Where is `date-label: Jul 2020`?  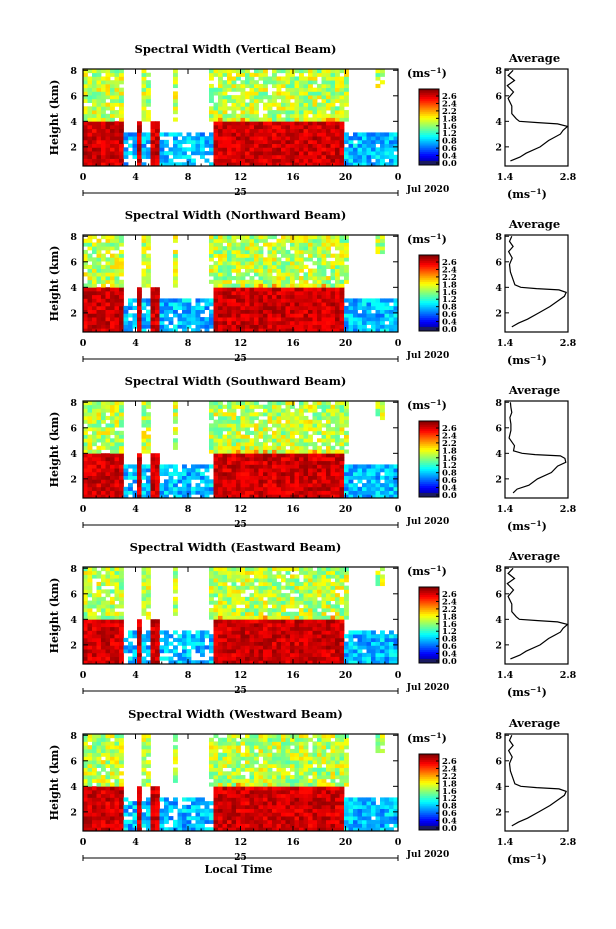
date-label: Jul 2020 is located at coordinates (427, 356).